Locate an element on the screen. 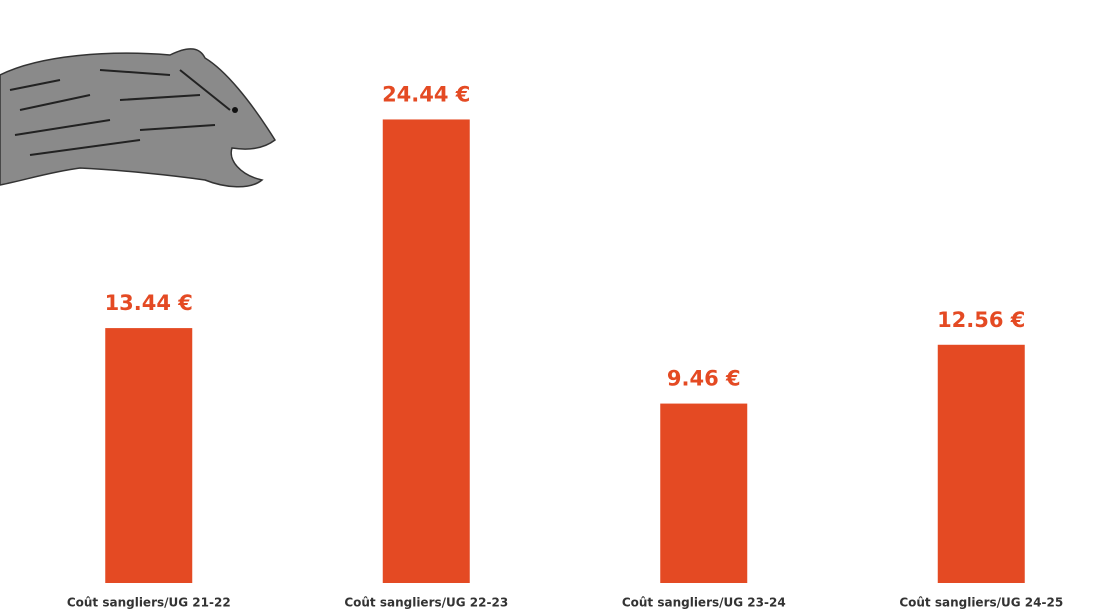 This screenshot has width=1110, height=612. boar-illustration is located at coordinates (138, 118).